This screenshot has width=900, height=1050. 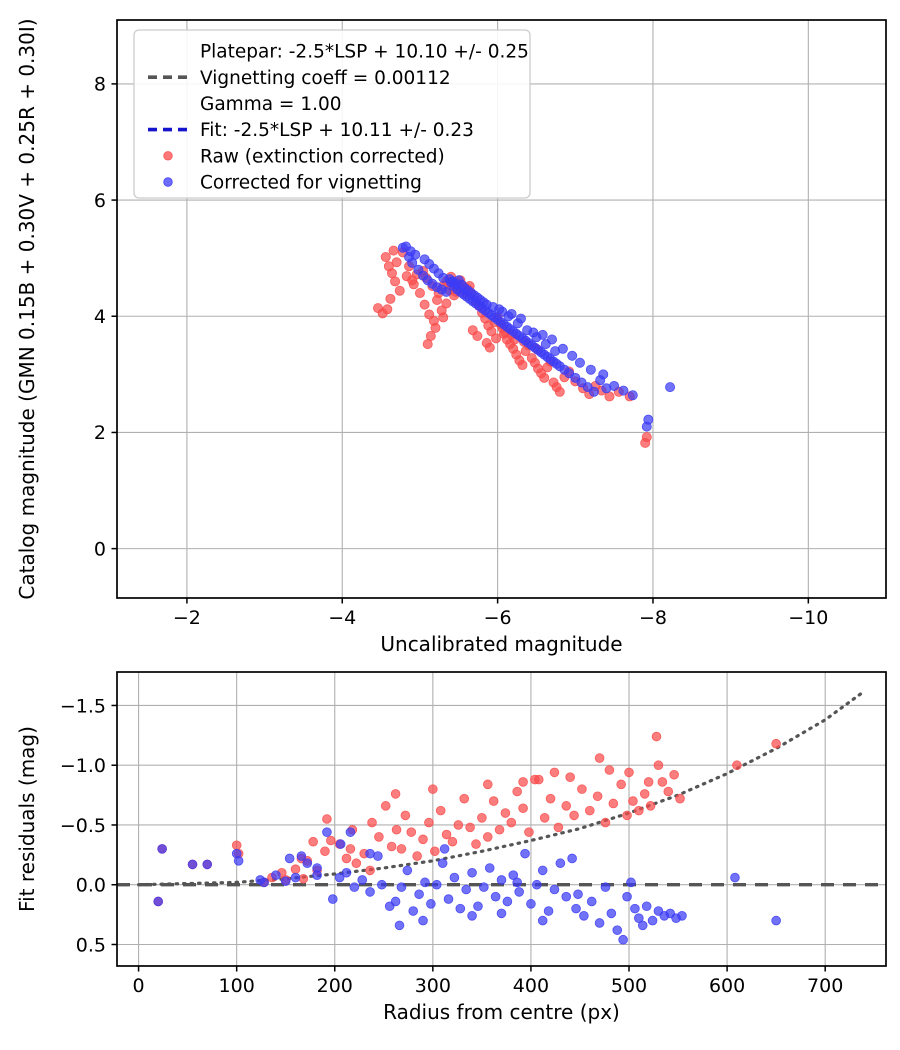 What do you see at coordinates (433, 986) in the screenshot?
I see `x-tick-label: 300` at bounding box center [433, 986].